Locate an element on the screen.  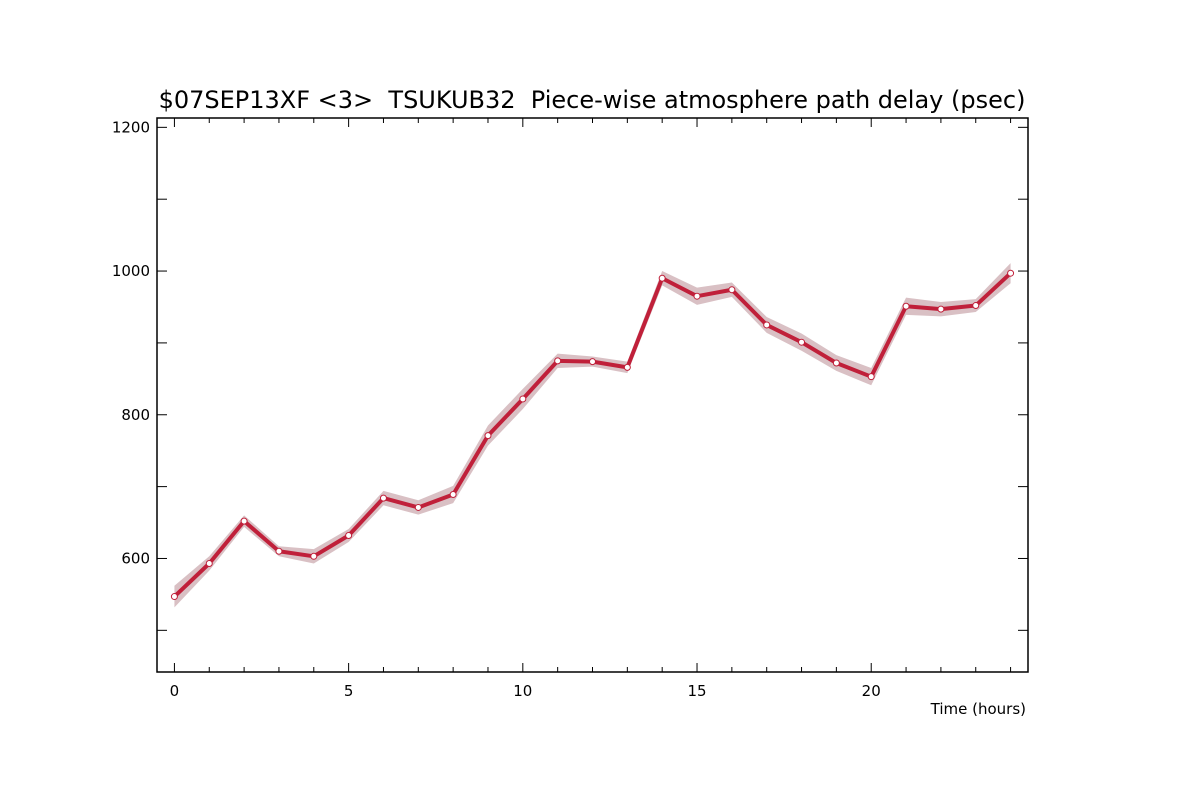
x-tick-label: 20 is located at coordinates (871, 691).